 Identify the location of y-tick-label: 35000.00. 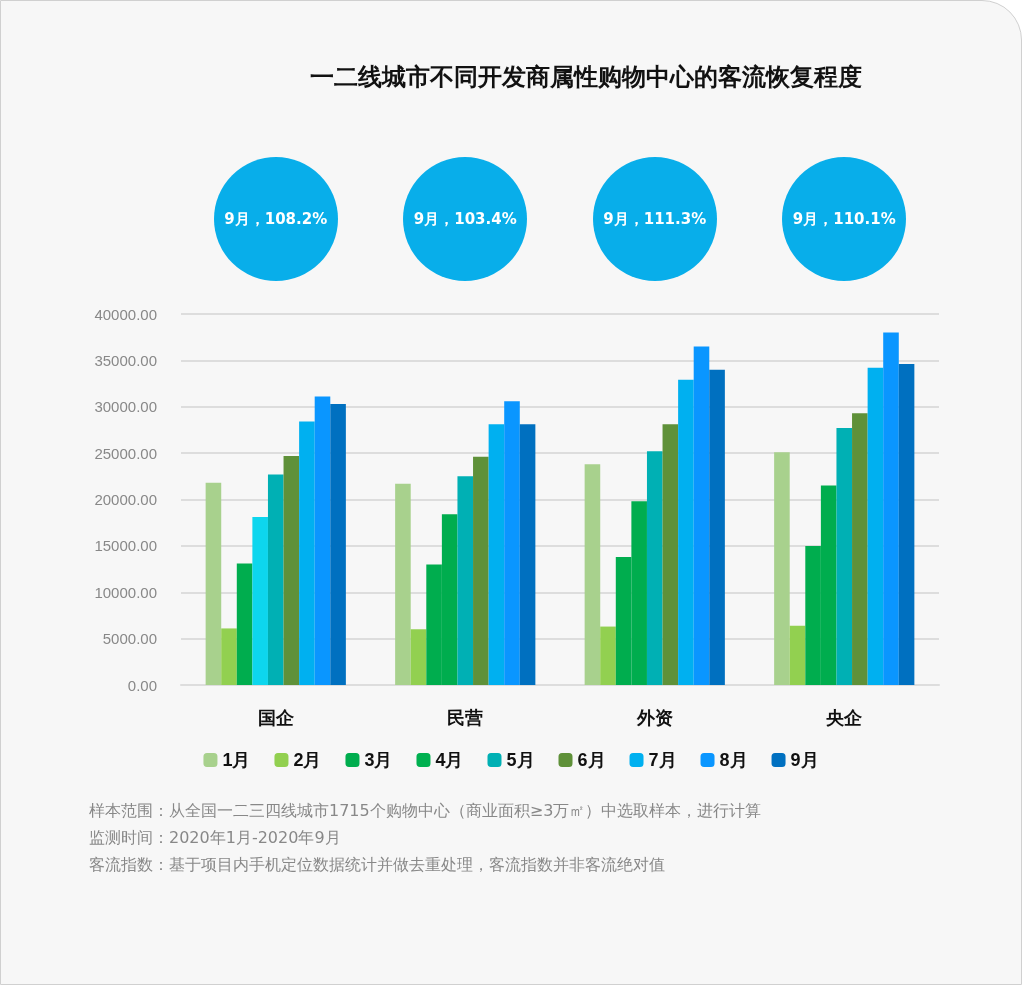
(125, 360).